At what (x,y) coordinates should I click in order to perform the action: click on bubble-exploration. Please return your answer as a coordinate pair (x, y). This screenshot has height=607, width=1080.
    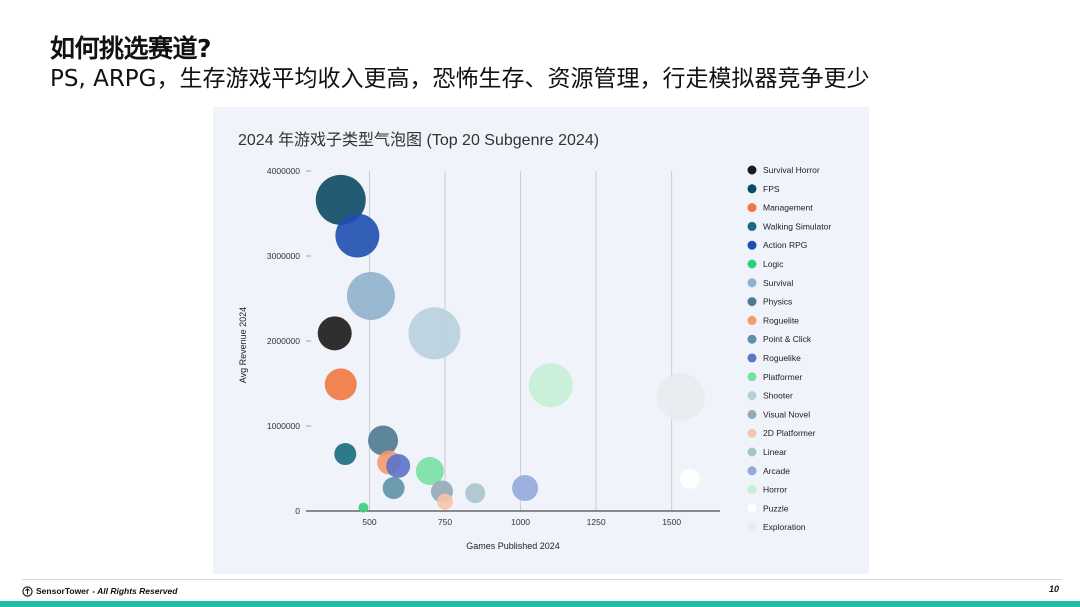
    Looking at the image, I should click on (680, 397).